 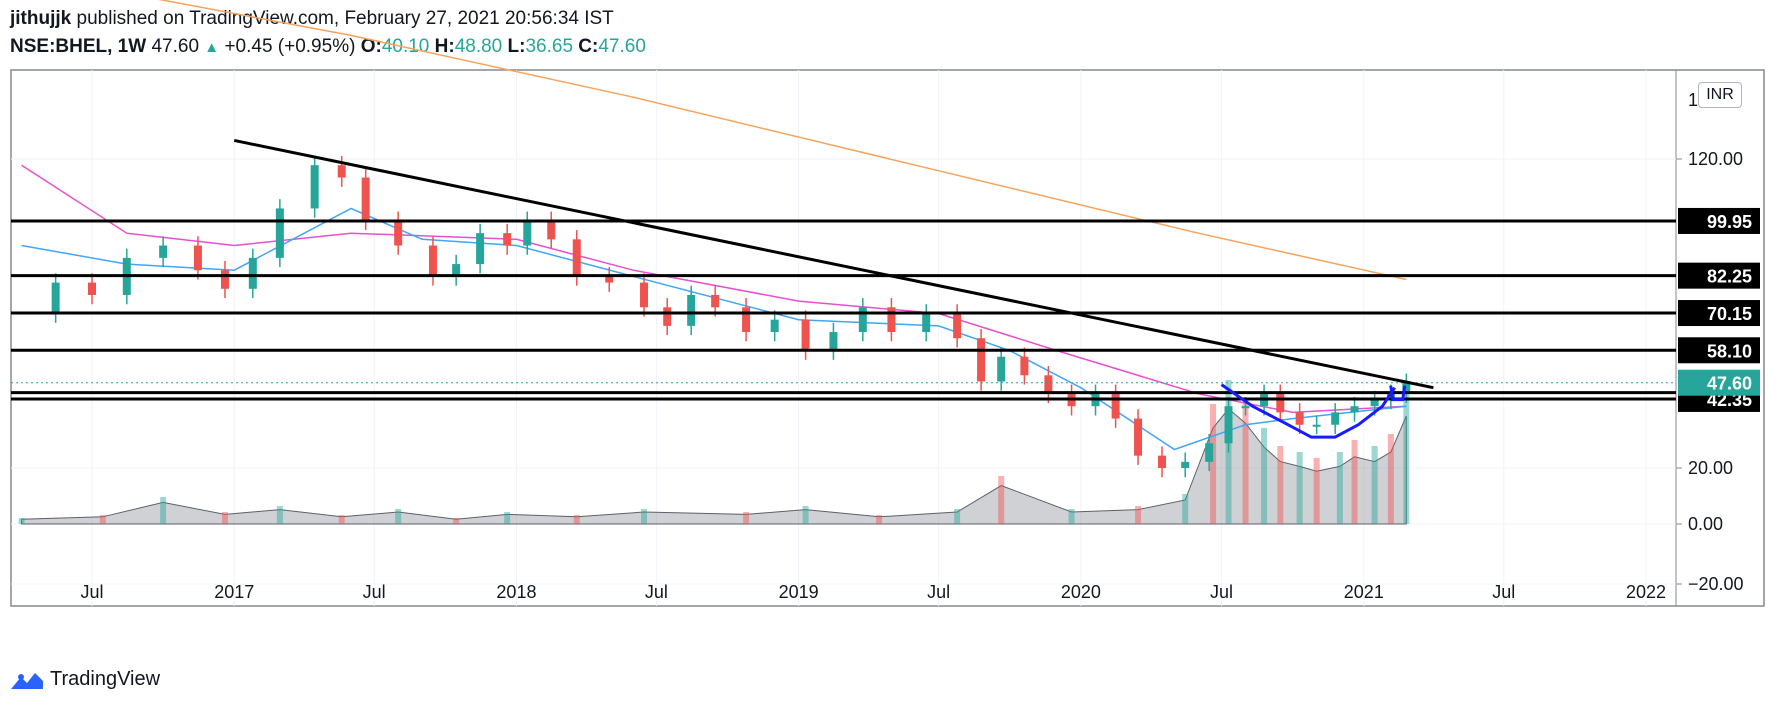 What do you see at coordinates (78, 46) in the screenshot?
I see `symbol-label: NSE:BHEL, 1W` at bounding box center [78, 46].